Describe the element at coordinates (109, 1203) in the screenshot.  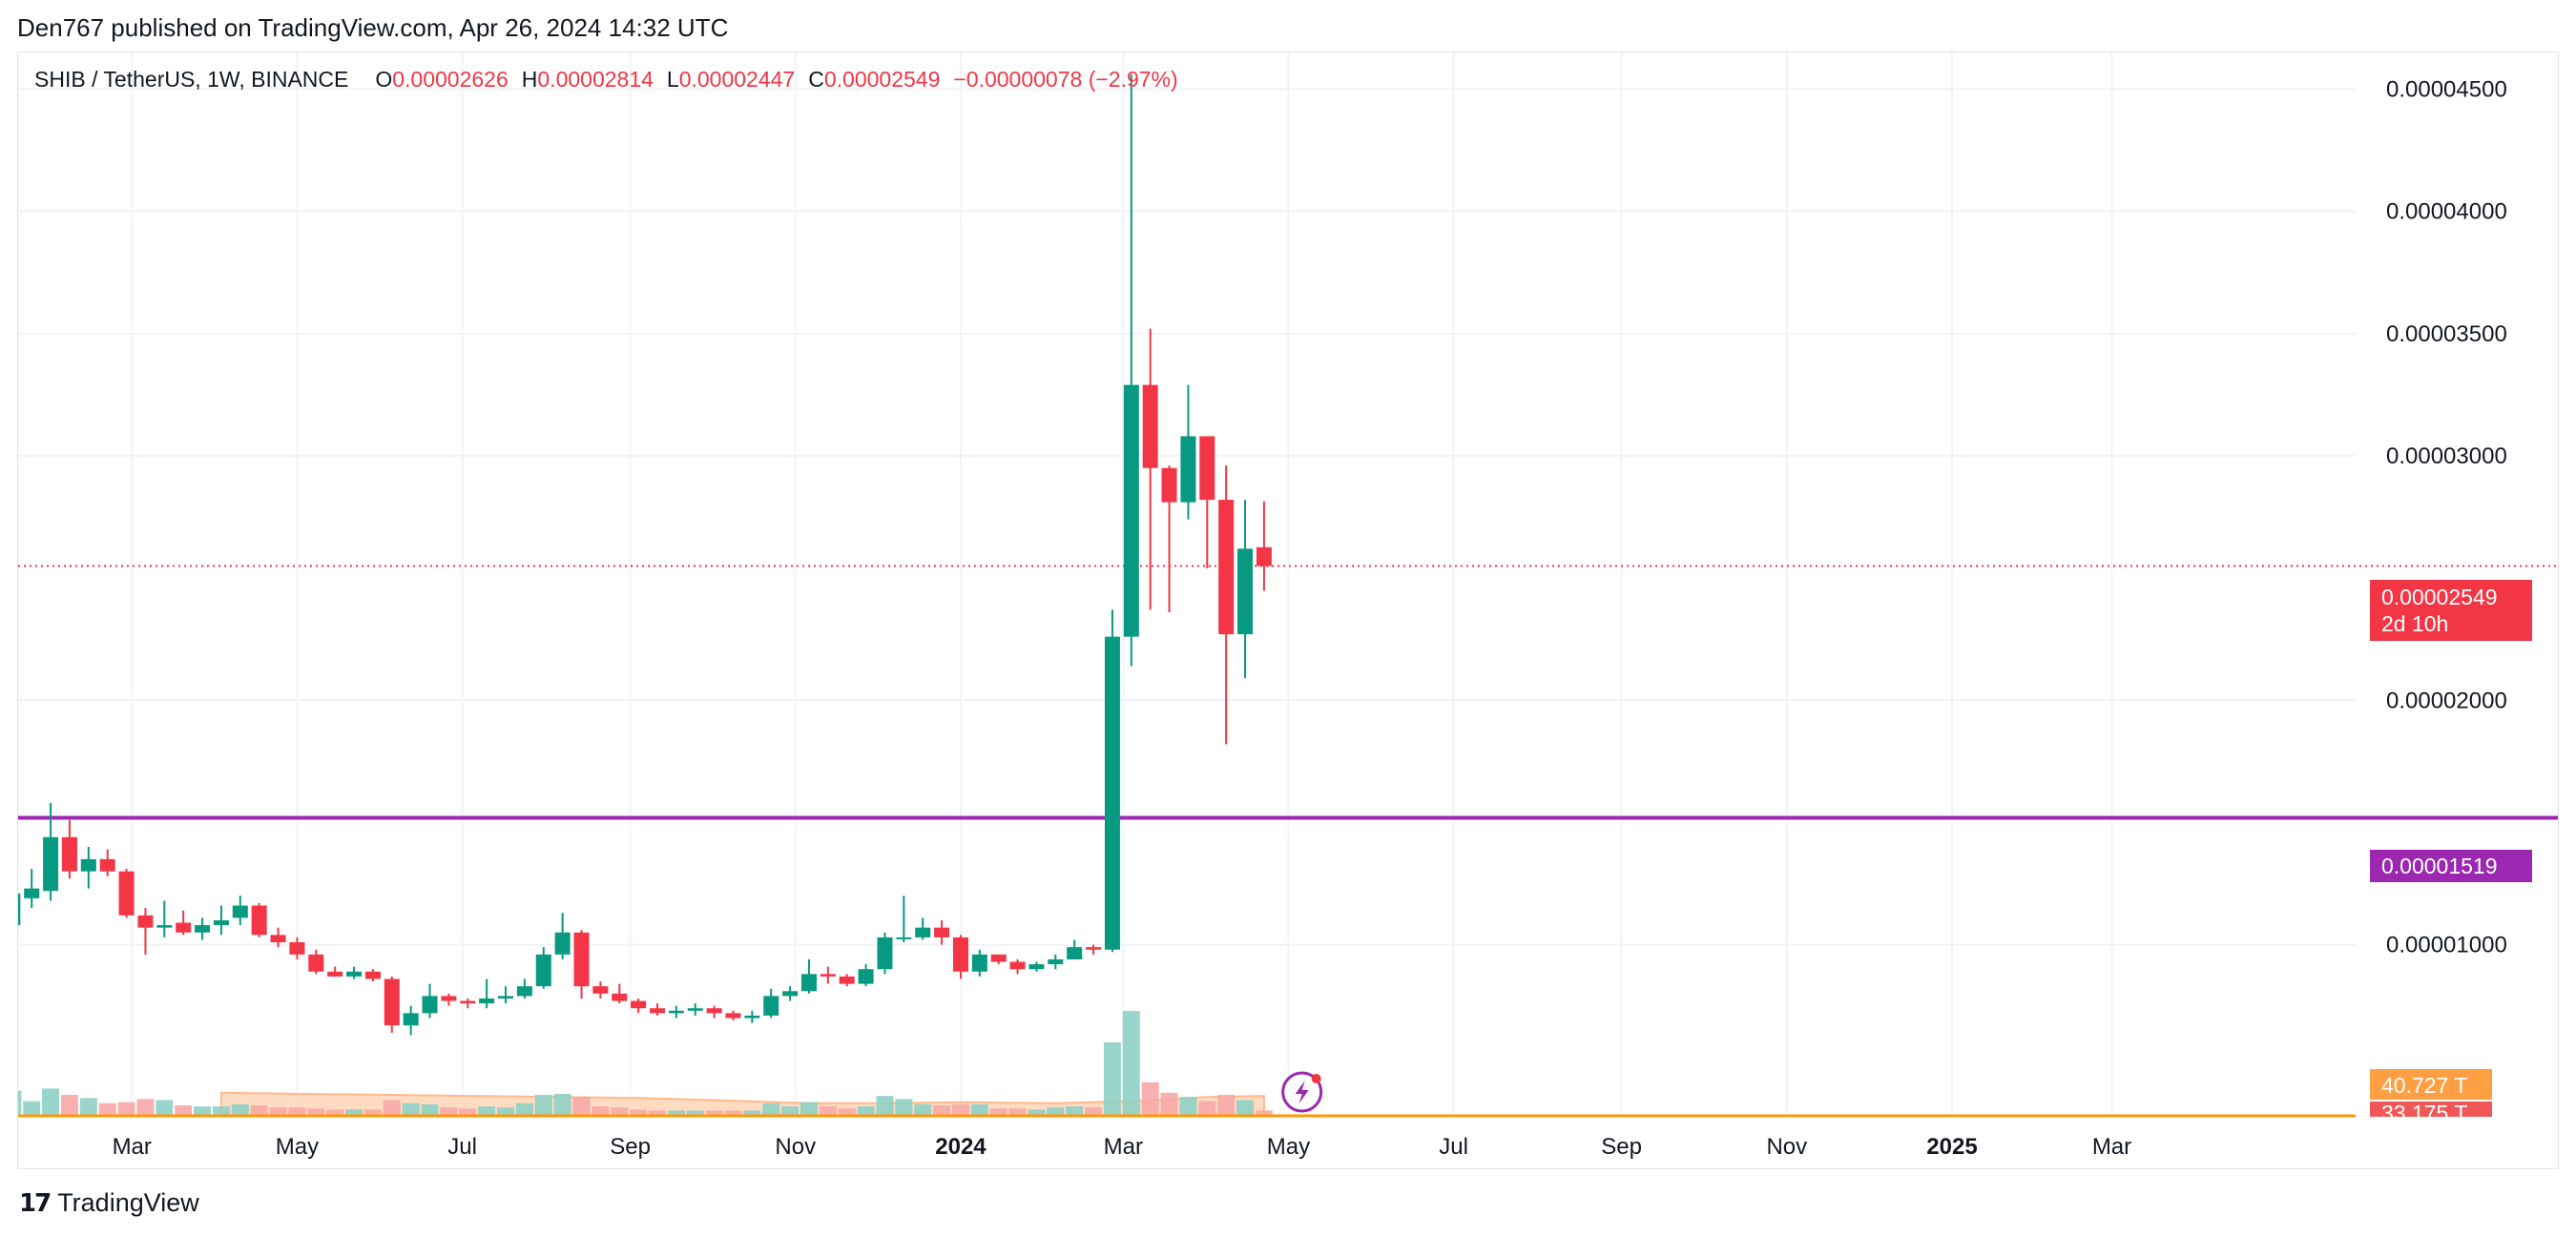
I see `tradingview-logo: 17 TradingView` at that location.